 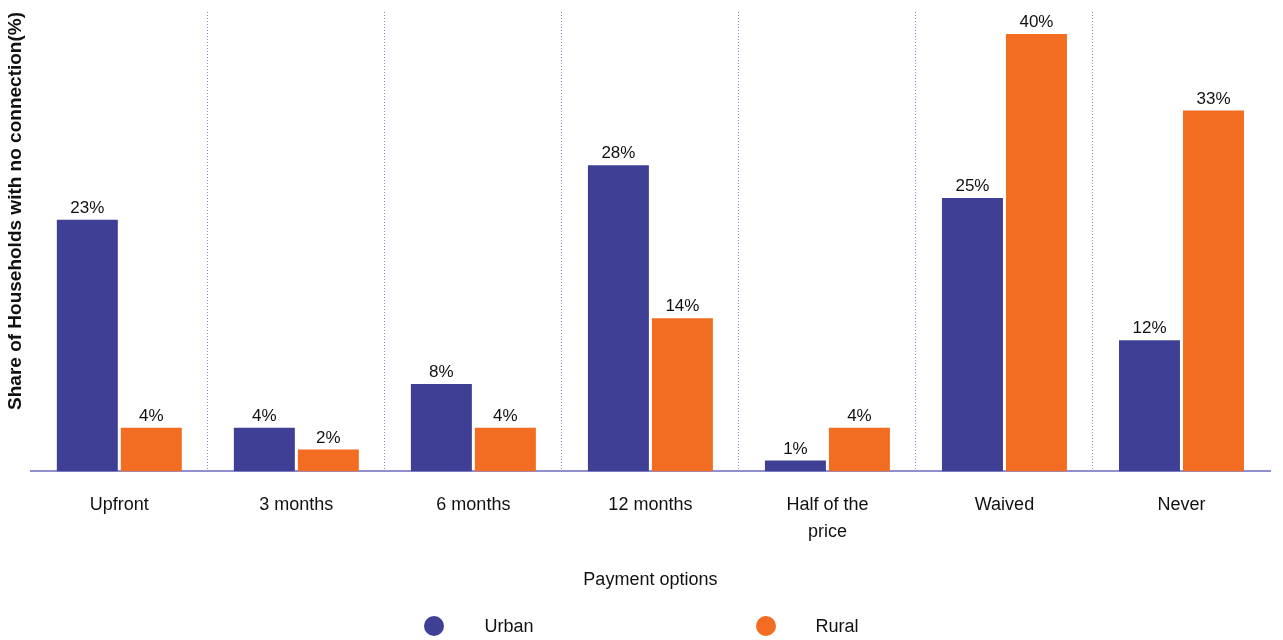 What do you see at coordinates (650, 579) in the screenshot?
I see `x-axis-title: Payment options` at bounding box center [650, 579].